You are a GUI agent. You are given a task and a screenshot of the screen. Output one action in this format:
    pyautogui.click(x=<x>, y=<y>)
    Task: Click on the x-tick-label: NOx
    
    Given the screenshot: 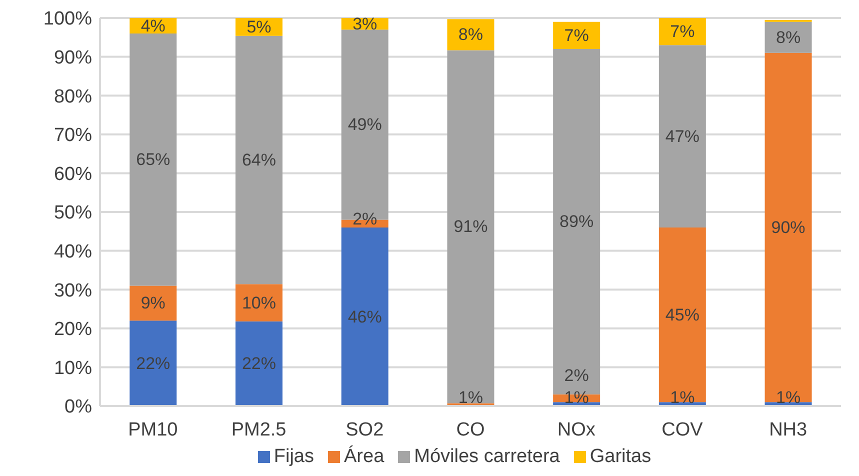 What is the action you would take?
    pyautogui.click(x=576, y=429)
    